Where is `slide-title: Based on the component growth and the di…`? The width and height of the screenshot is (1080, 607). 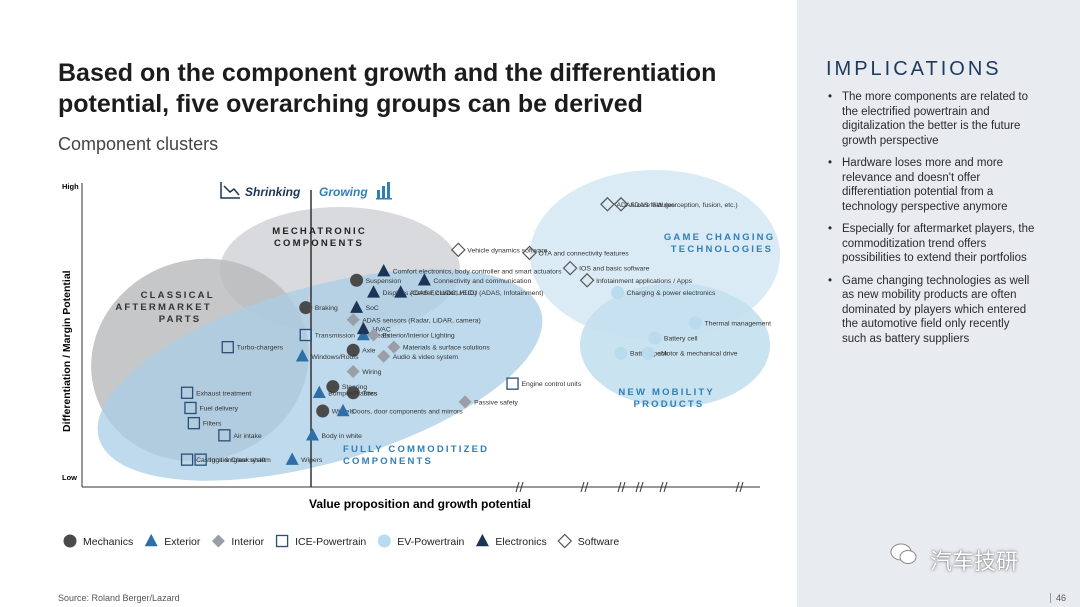
slide-title: Based on the component growth and the di… is located at coordinates (387, 88).